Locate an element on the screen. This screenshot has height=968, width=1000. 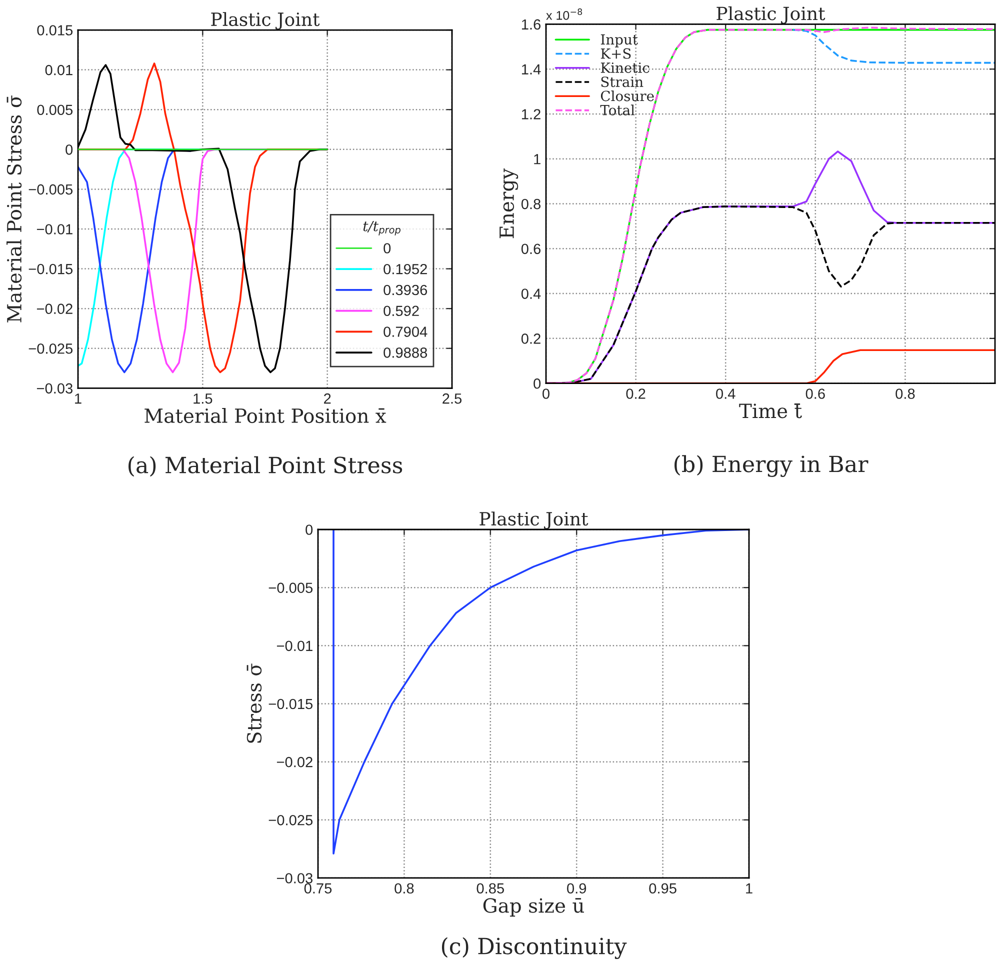
legend-label: Closure is located at coordinates (627, 96).